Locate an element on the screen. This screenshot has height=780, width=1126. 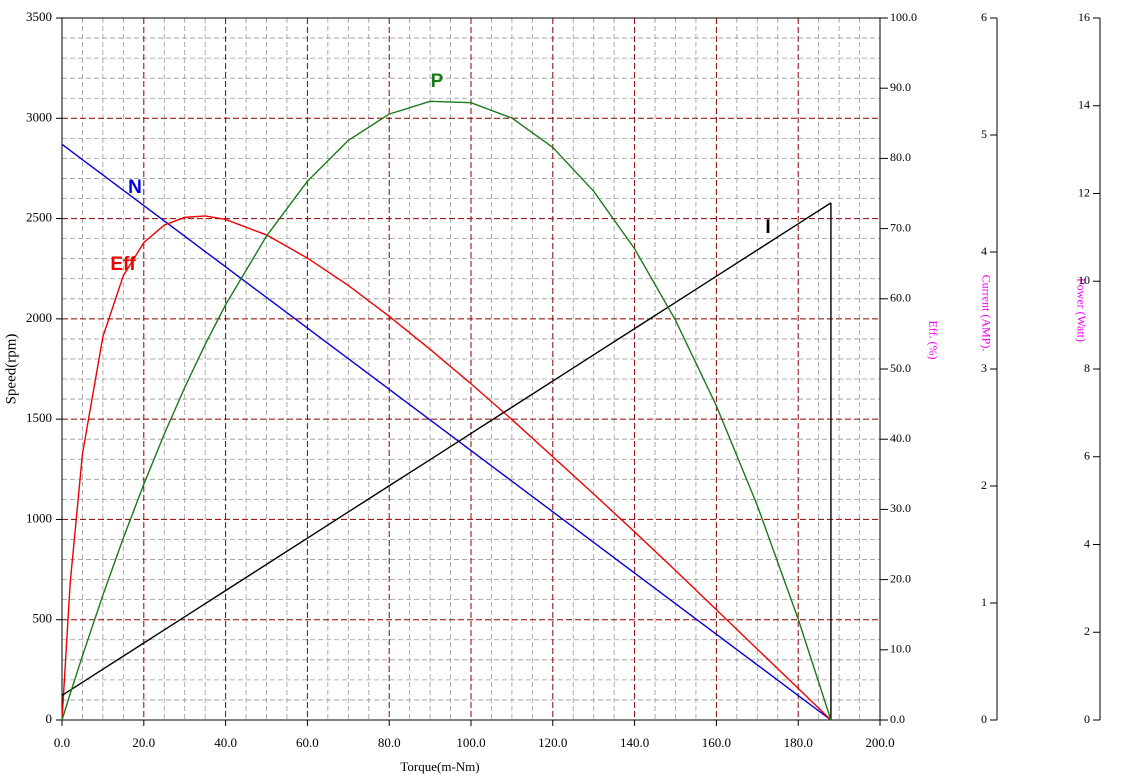
y-tick-label: 3500 is located at coordinates (39, 16).